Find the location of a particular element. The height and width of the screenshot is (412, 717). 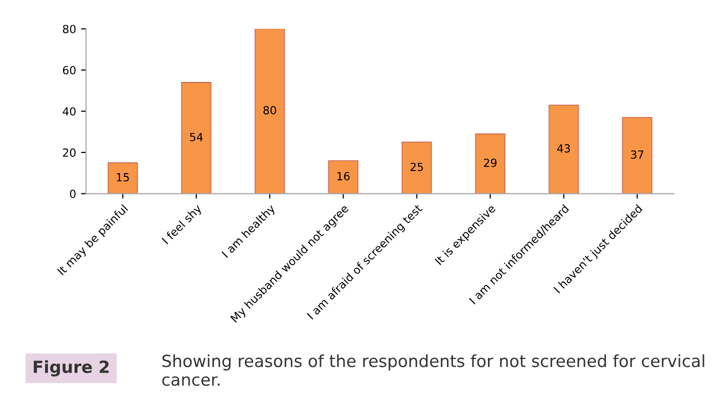

data-label: 54 is located at coordinates (196, 137).